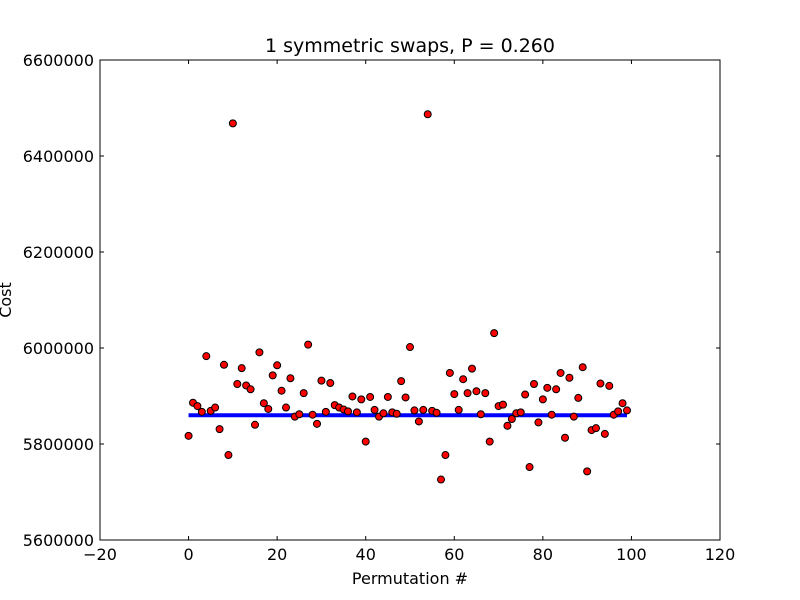 The height and width of the screenshot is (600, 800). Describe the element at coordinates (410, 46) in the screenshot. I see `chart-title: 1 symmetric swaps, P = 0.260` at that location.